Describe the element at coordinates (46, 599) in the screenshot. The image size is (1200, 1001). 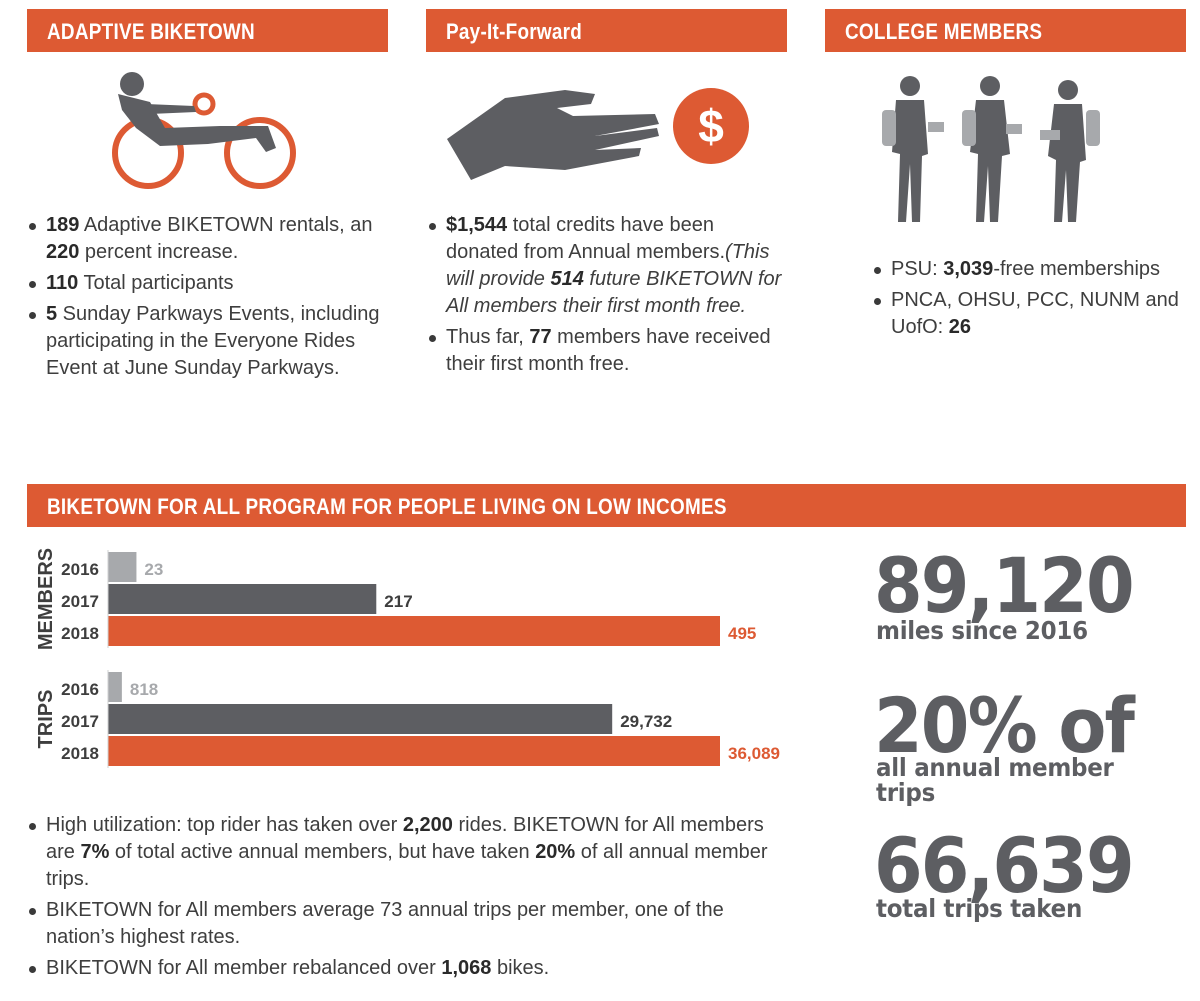
I see `group-label: MEMBERS` at that location.